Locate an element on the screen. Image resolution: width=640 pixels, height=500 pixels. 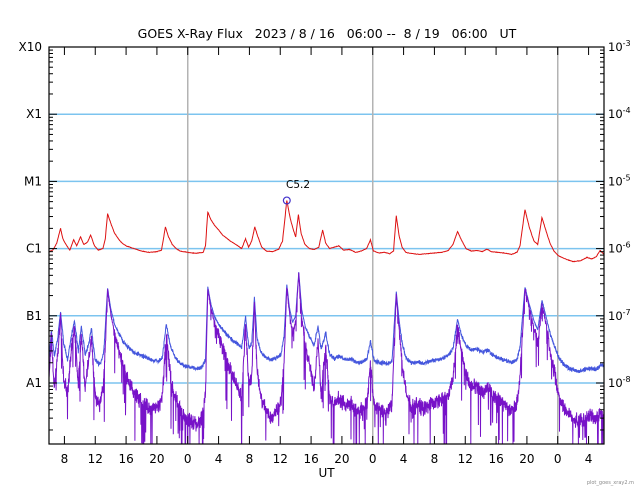
flare-annotation-label: C5.2 is located at coordinates (298, 185).